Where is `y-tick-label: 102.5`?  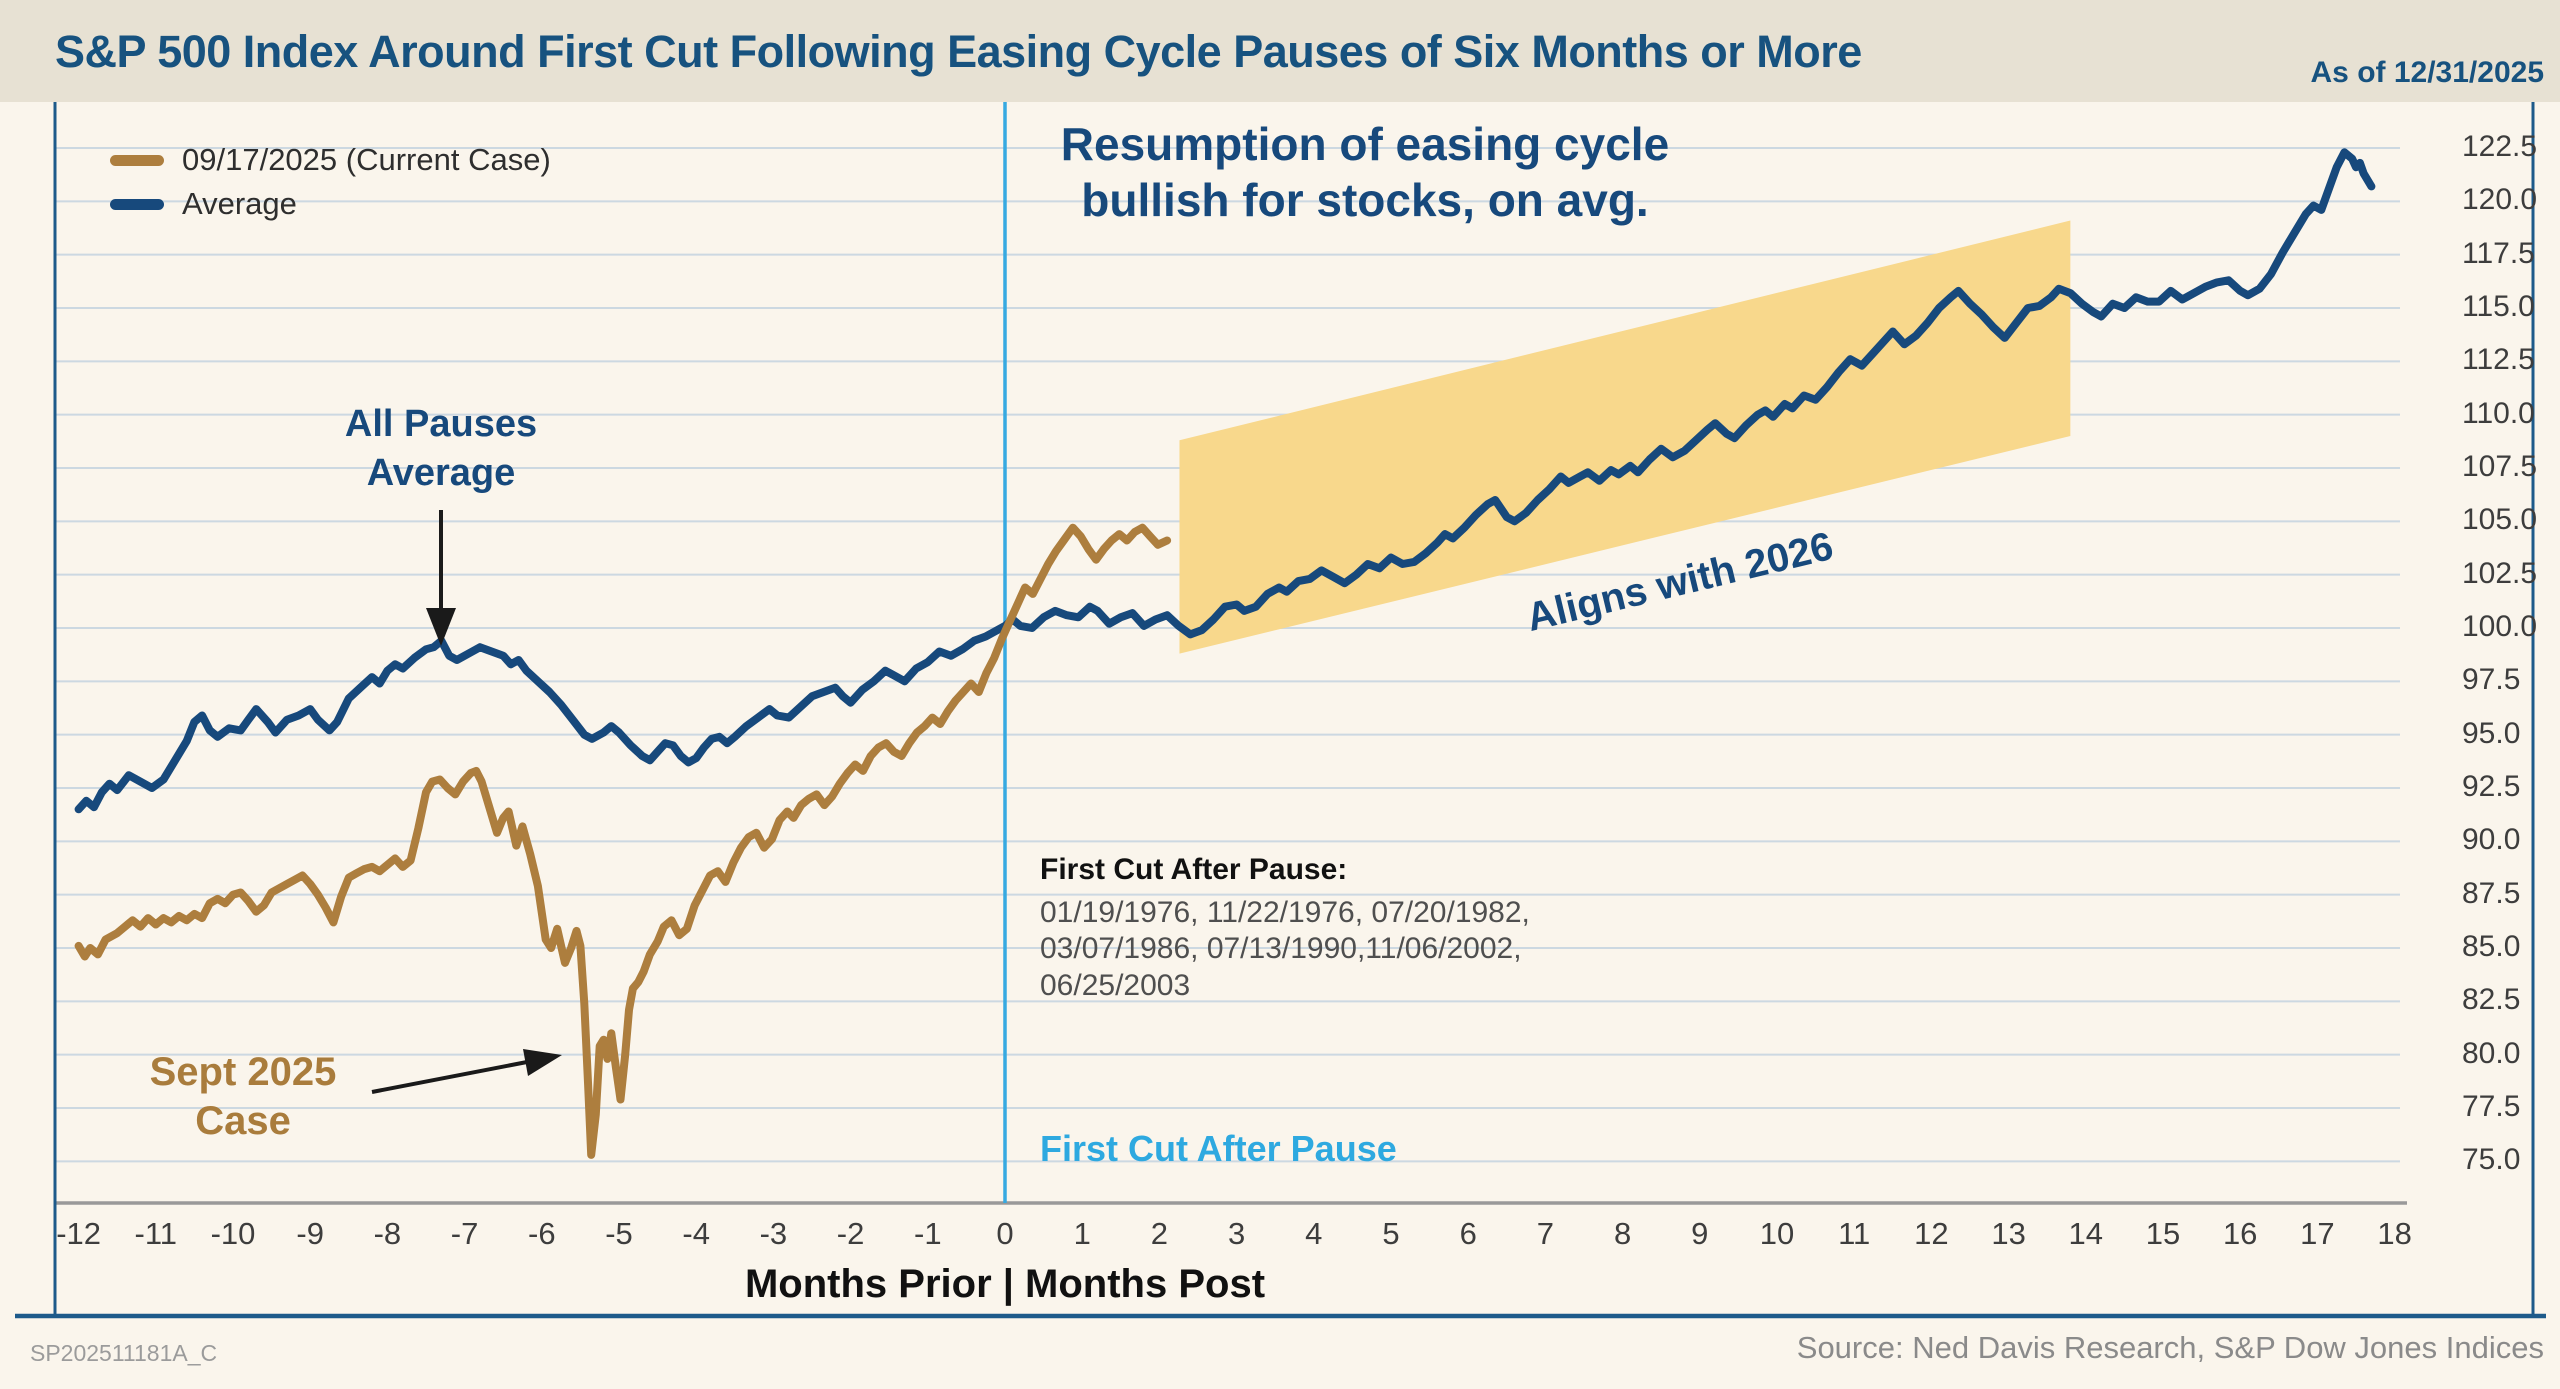
y-tick-label: 102.5 is located at coordinates (2500, 573).